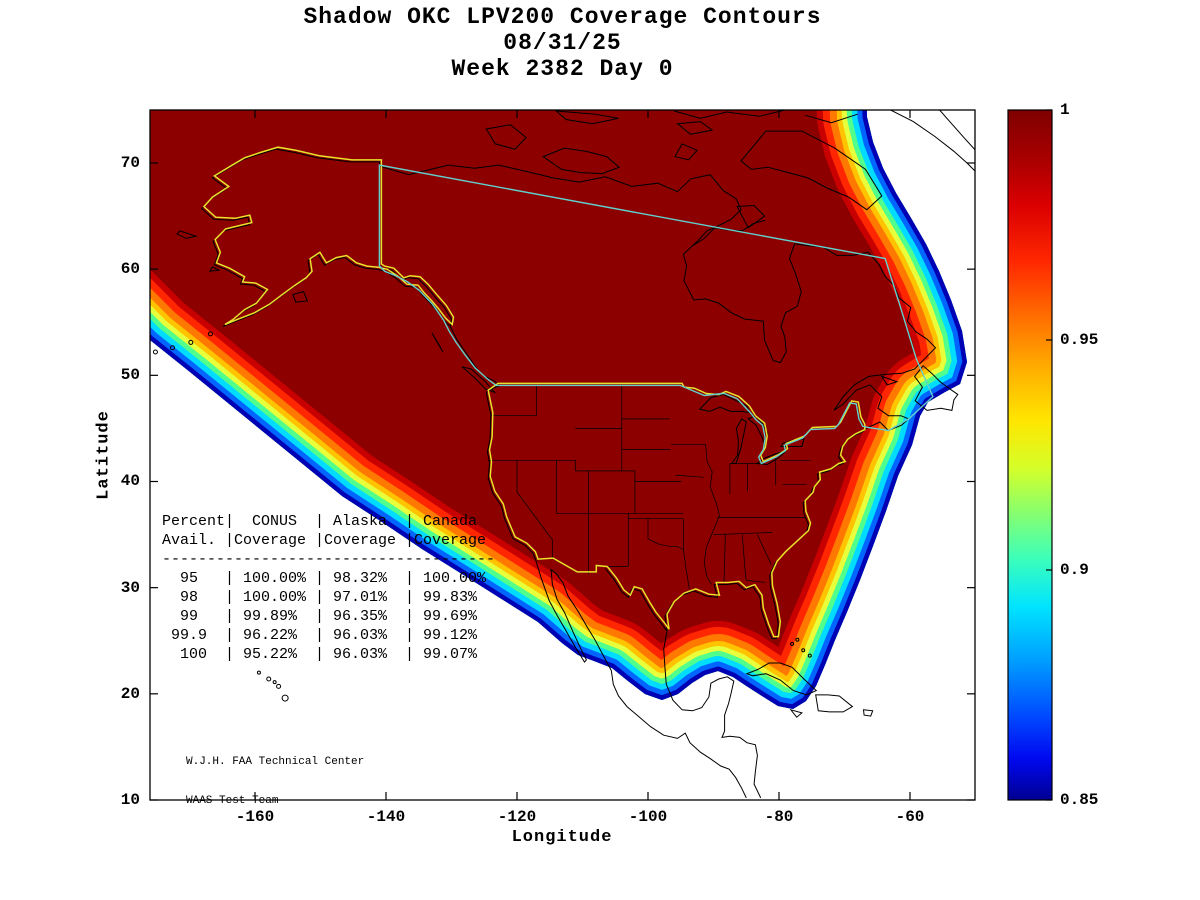 The image size is (1200, 900). What do you see at coordinates (104, 455) in the screenshot?
I see `y-axis-label: Latitude` at bounding box center [104, 455].